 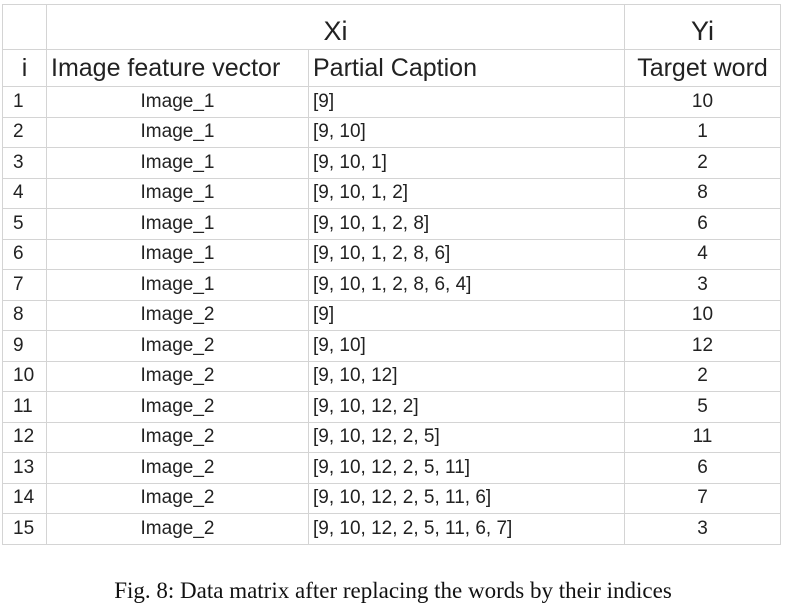 I want to click on table-row: 3 Image_1 [9, 10, 1] 2, so click(x=391, y=163).